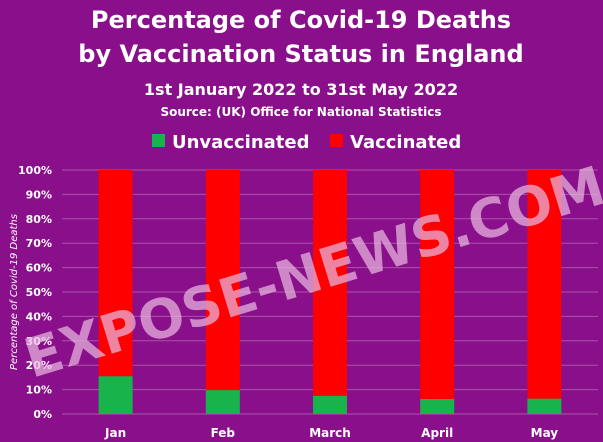 This screenshot has height=442, width=603. Describe the element at coordinates (39, 292) in the screenshot. I see `y-tick-label: 50%` at that location.